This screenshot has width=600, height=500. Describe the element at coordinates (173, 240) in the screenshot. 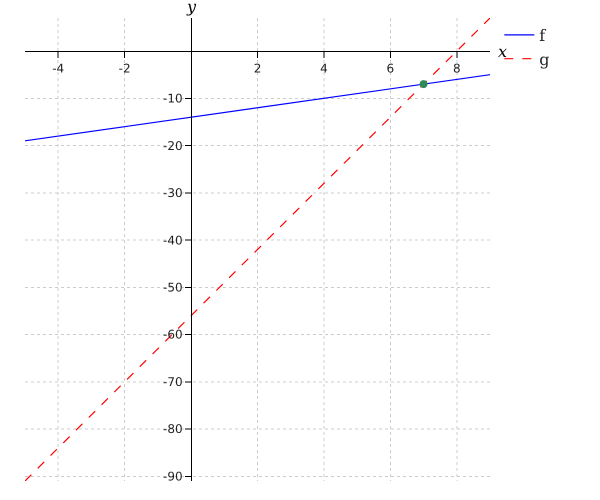

I see `y-tick-label: -40` at that location.